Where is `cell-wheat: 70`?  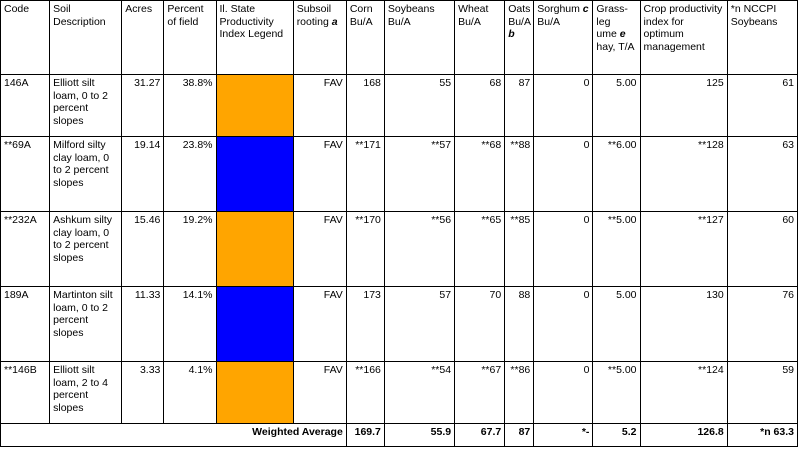 cell-wheat: 70 is located at coordinates (480, 324).